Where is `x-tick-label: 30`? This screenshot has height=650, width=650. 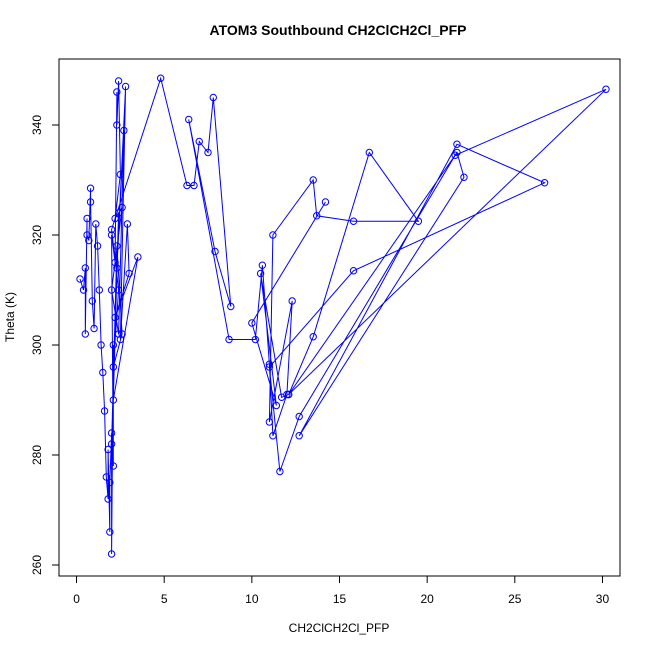 x-tick-label: 30 is located at coordinates (603, 599).